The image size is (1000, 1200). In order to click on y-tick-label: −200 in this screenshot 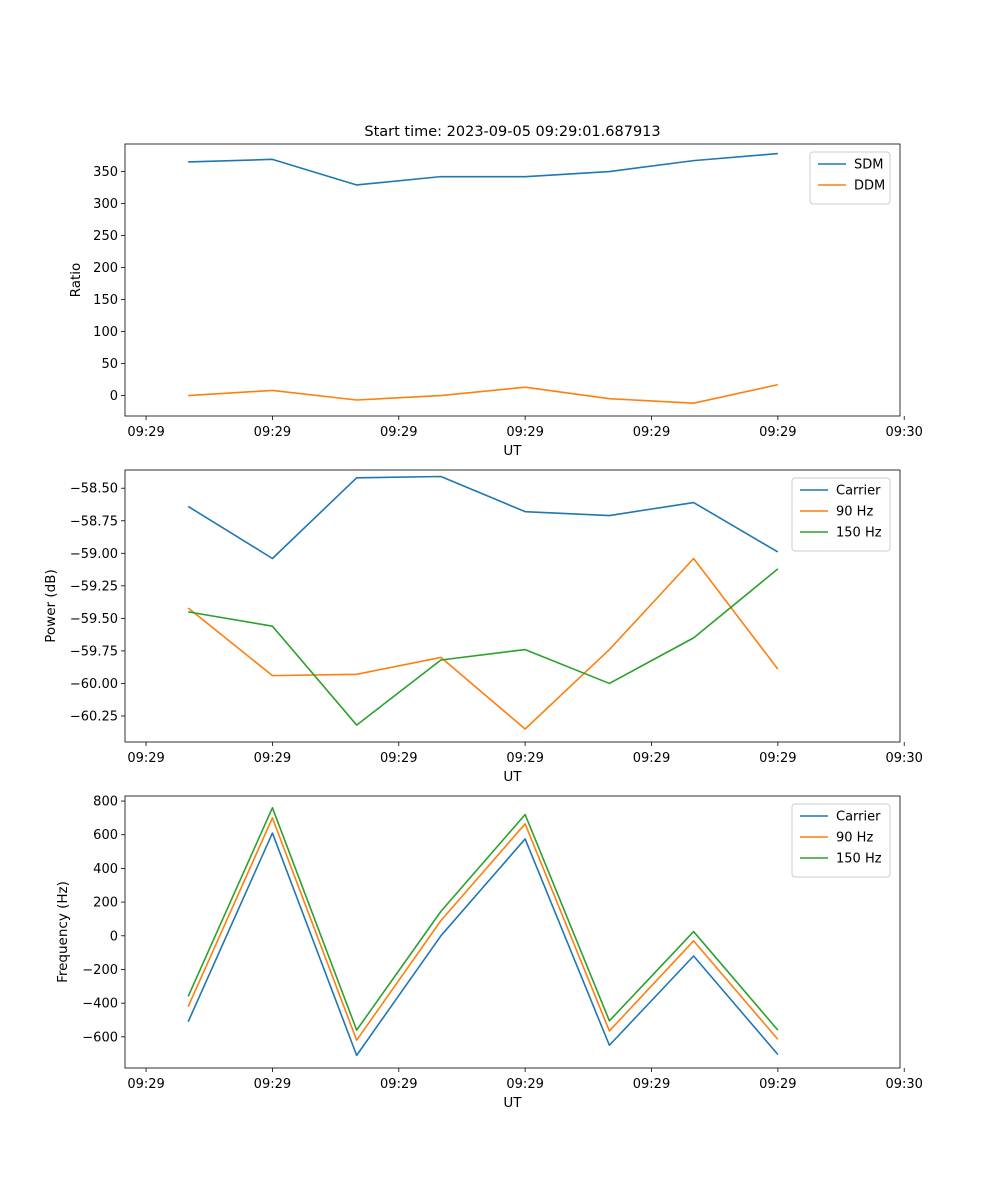, I will do `click(100, 970)`.